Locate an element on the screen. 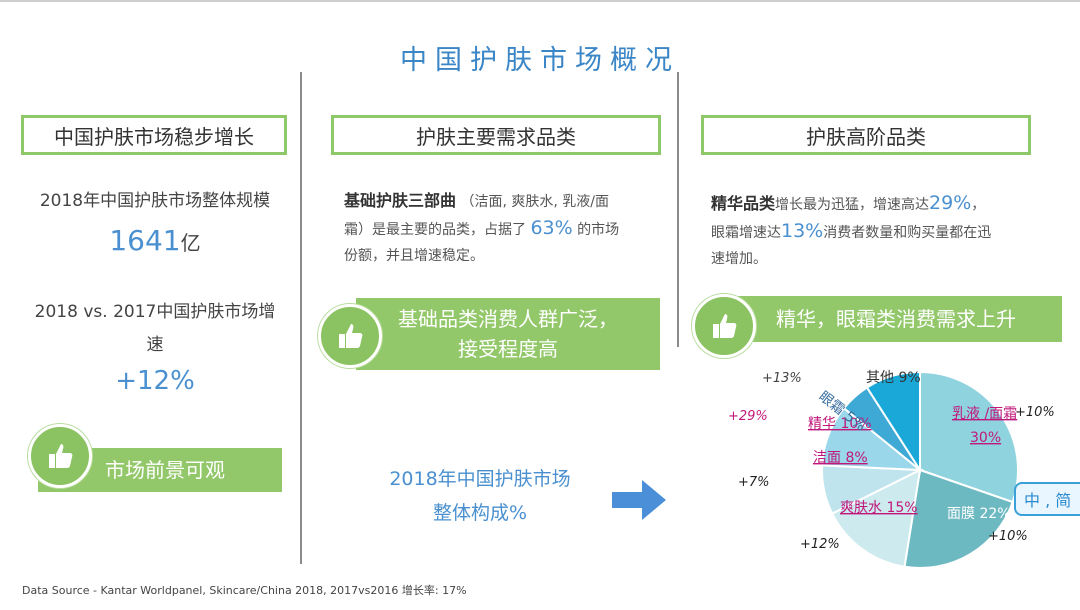  col3-para-bold: 精华品类 is located at coordinates (743, 203).